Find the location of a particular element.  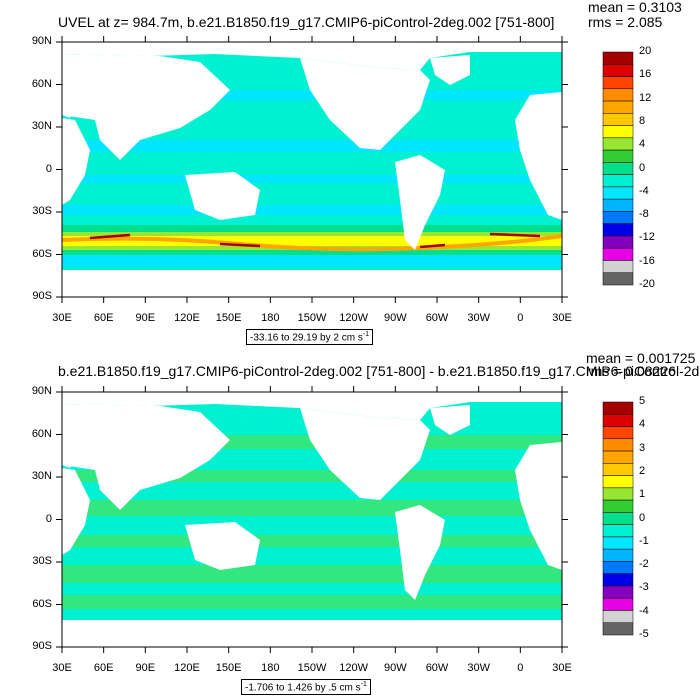

north-america-land is located at coordinates (365, 104).